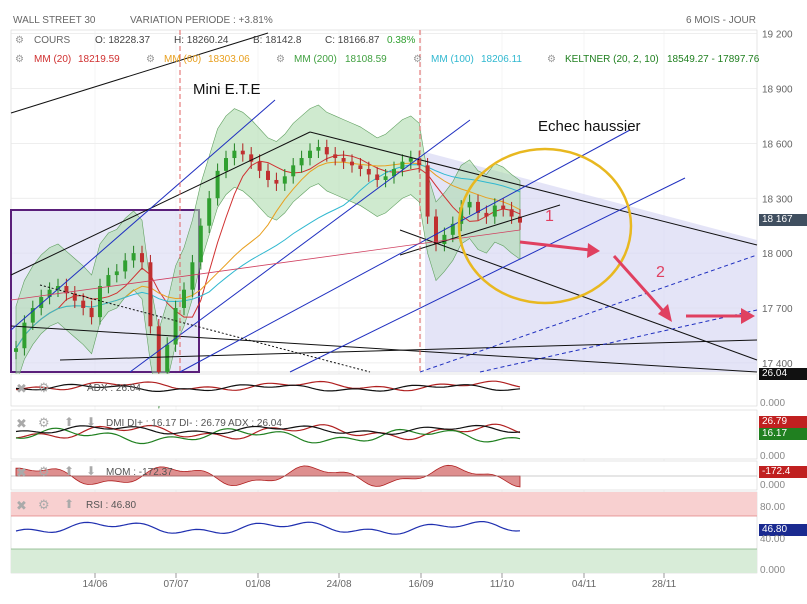 This screenshot has height=604, width=807. What do you see at coordinates (777, 90) in the screenshot?
I see `y-tick-label: 18 900` at bounding box center [777, 90].